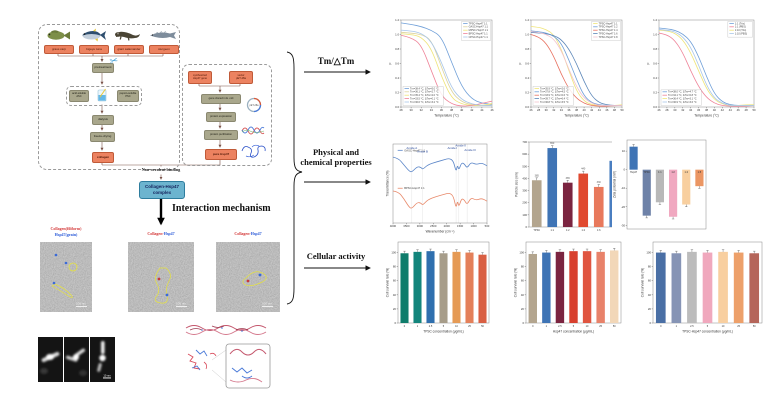 The image size is (778, 406). Describe the element at coordinates (447, 226) in the screenshot. I see `svg-text: 2000` at that location.